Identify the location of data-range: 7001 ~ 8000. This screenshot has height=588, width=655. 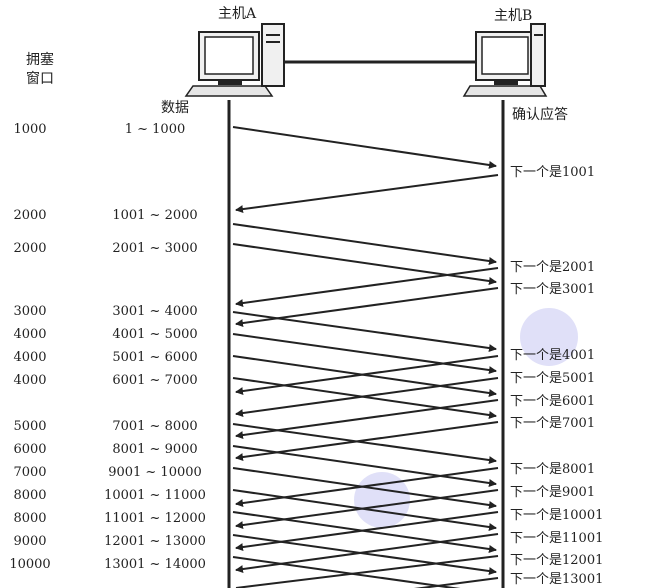
(155, 426).